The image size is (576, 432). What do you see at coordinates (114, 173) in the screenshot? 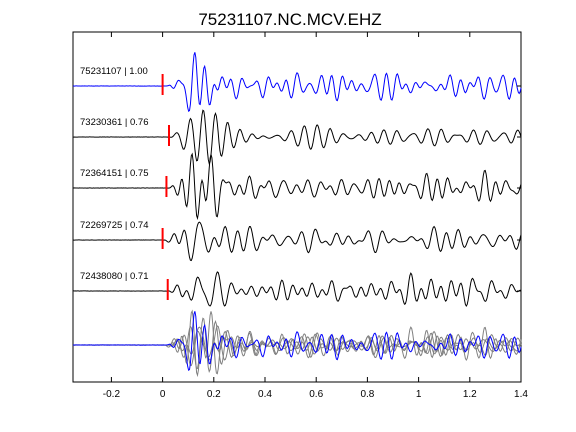
I see `trace-label: 72364151 | 0.75` at bounding box center [114, 173].